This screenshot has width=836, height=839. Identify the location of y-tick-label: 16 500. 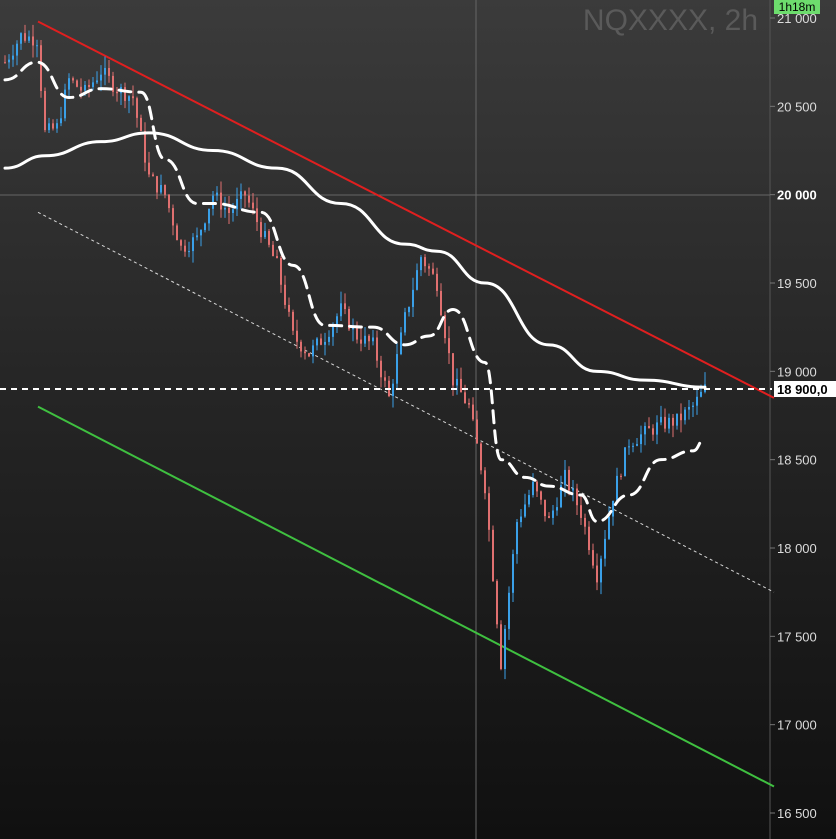
(797, 813).